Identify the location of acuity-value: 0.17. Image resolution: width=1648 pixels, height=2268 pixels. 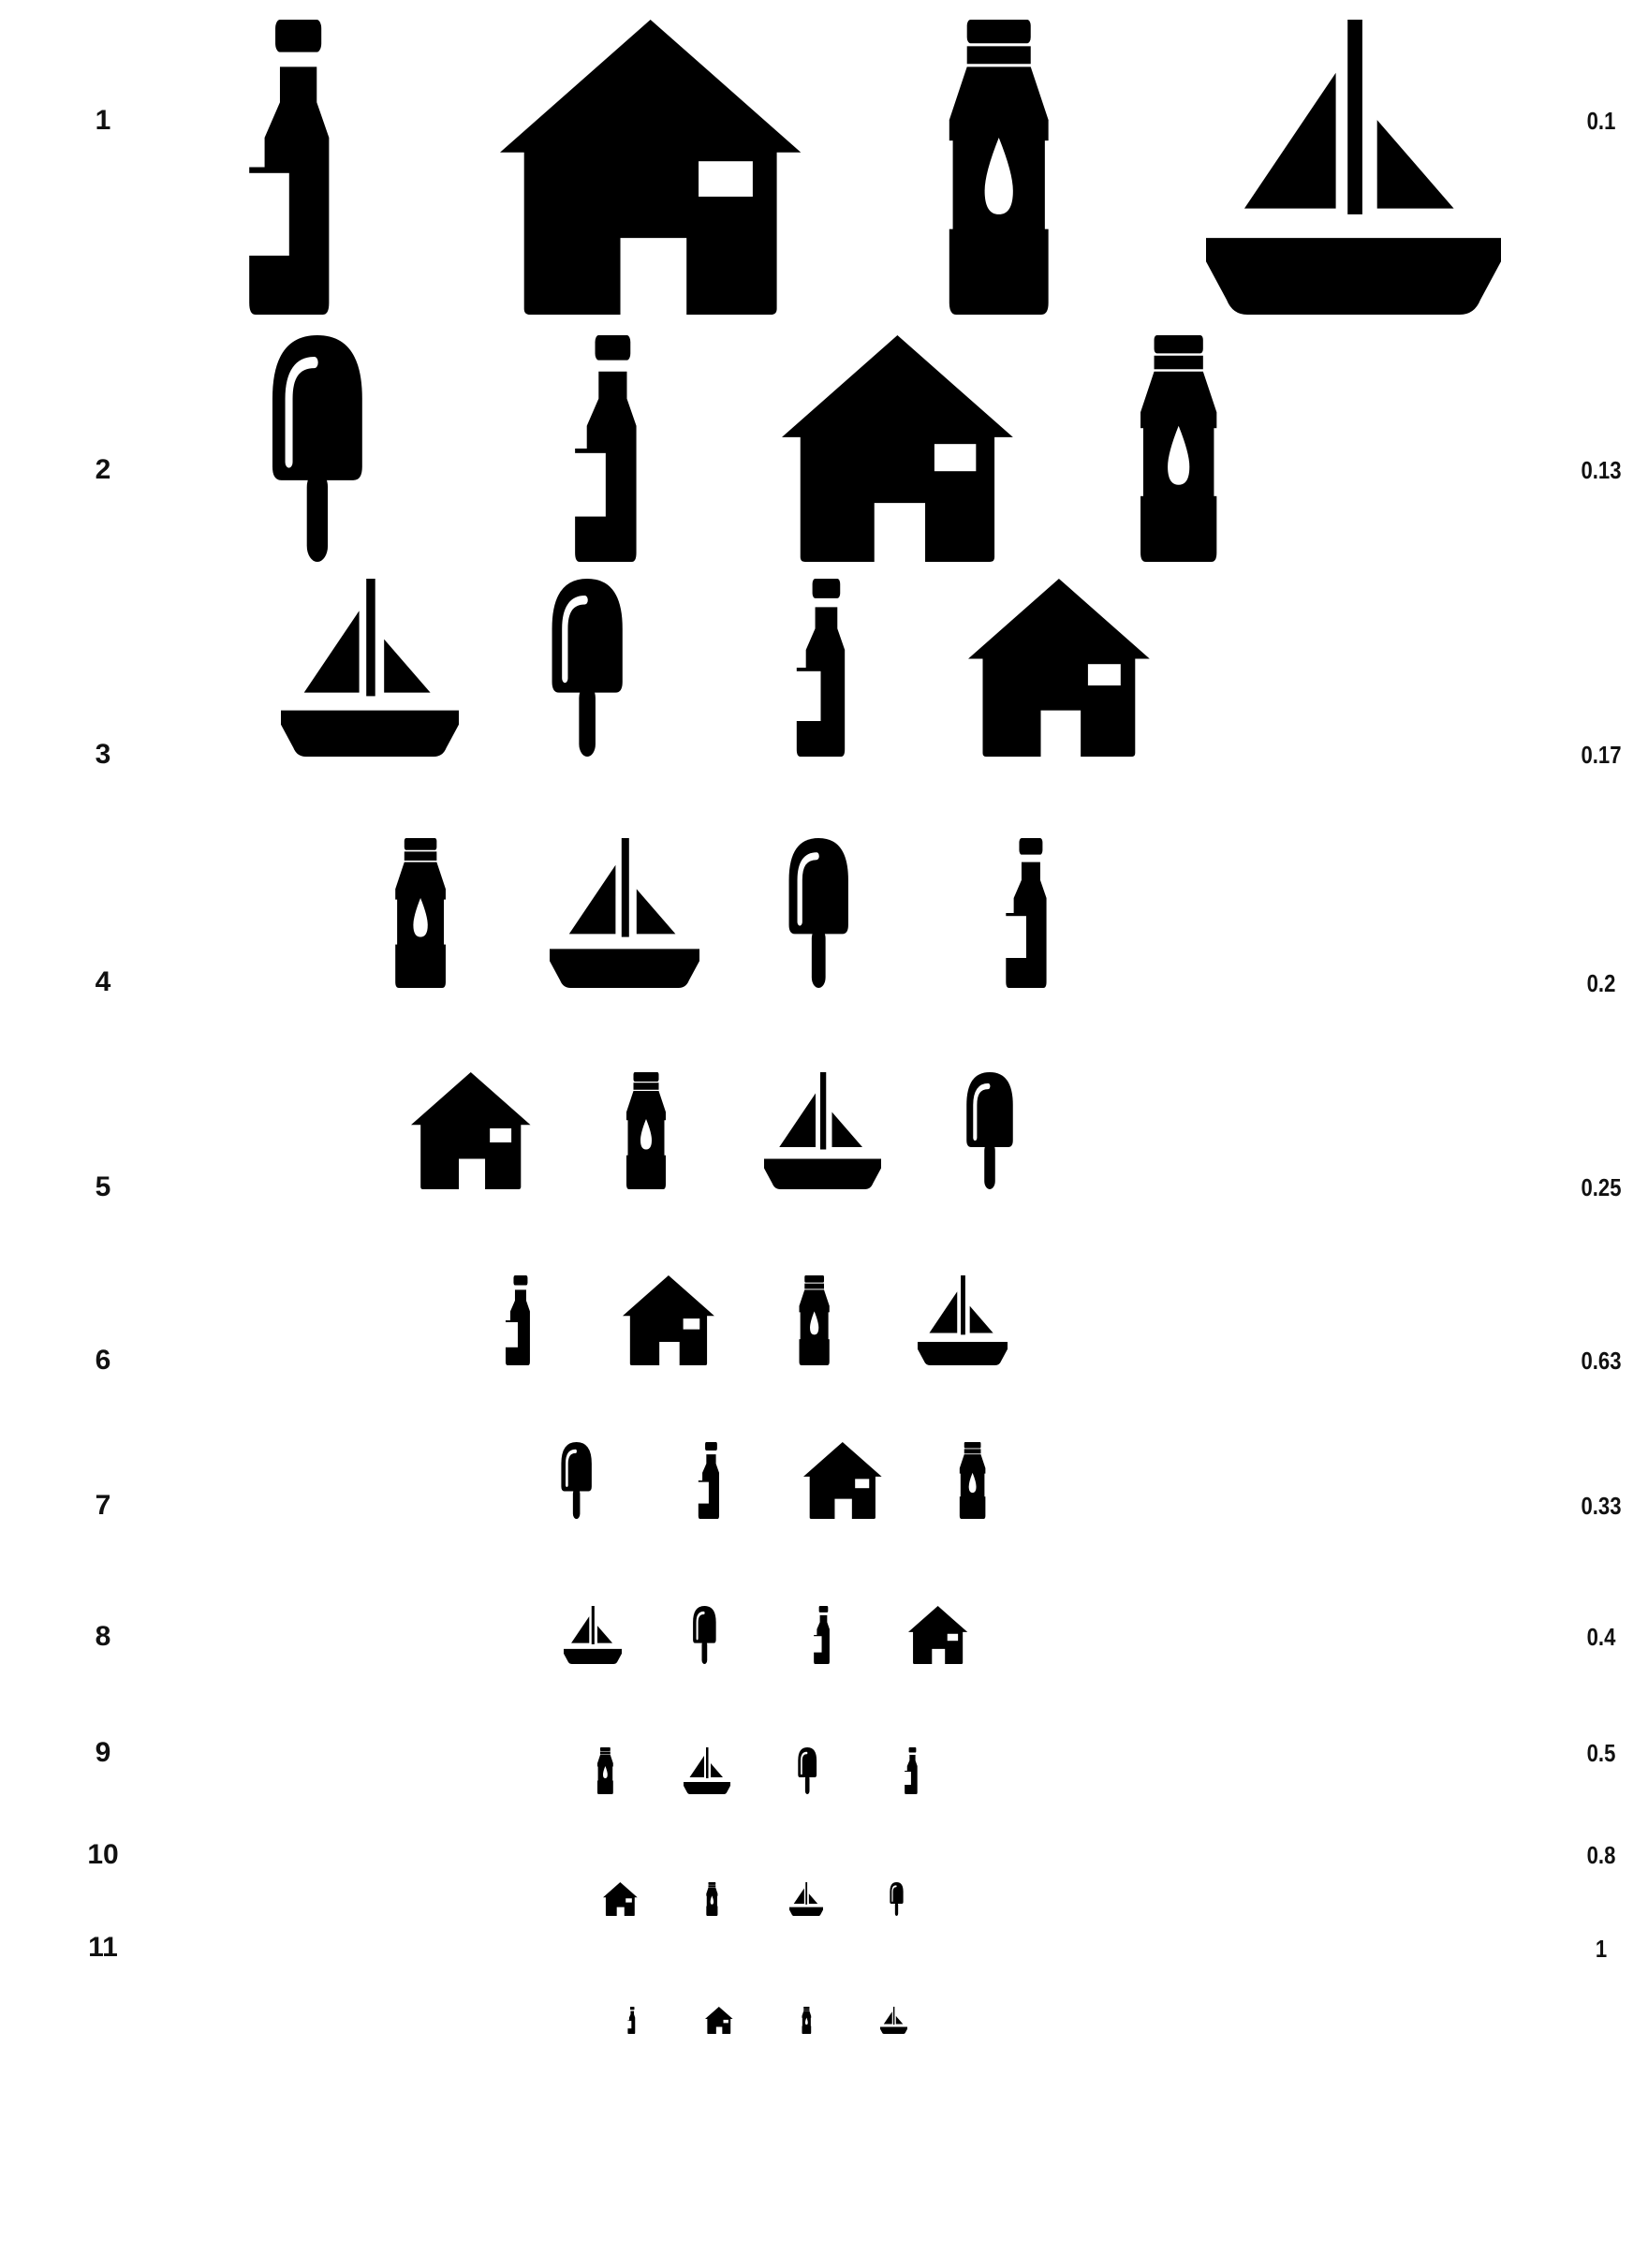
(1601, 755).